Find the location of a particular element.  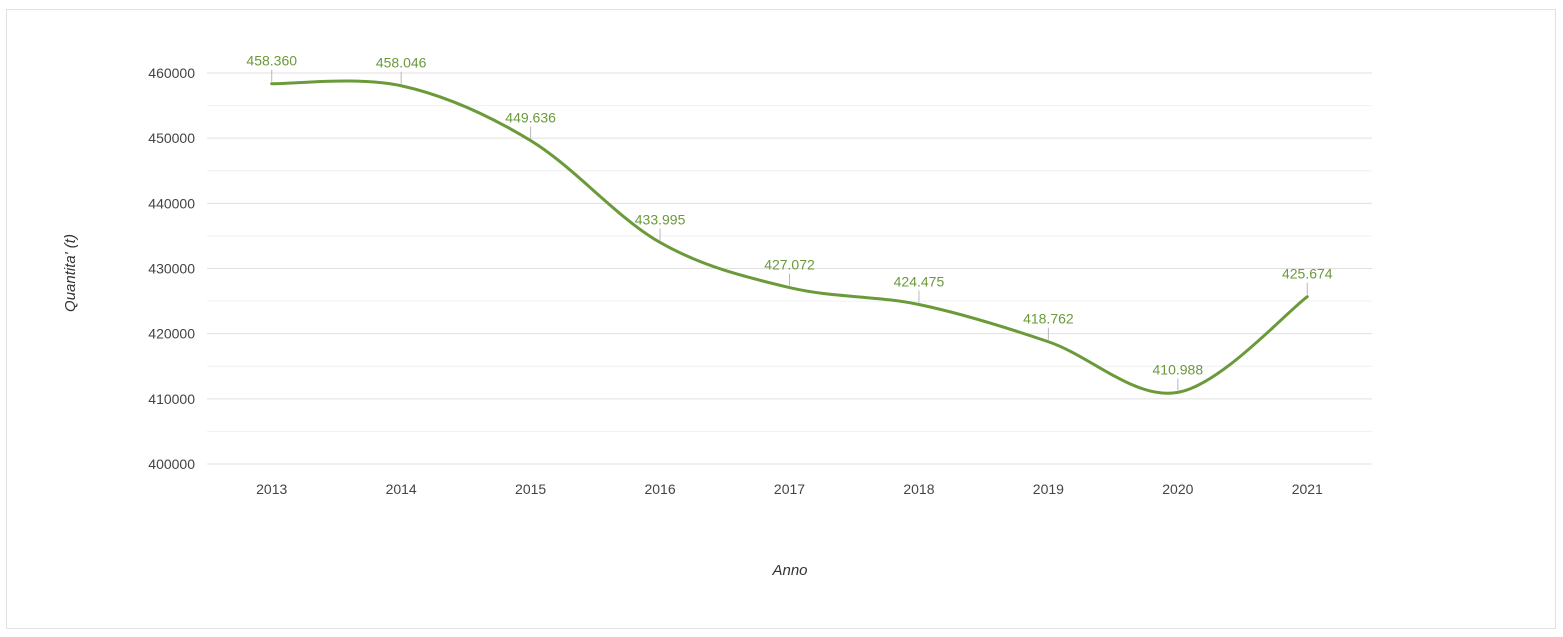

x-tick-label: 2014 is located at coordinates (401, 489).